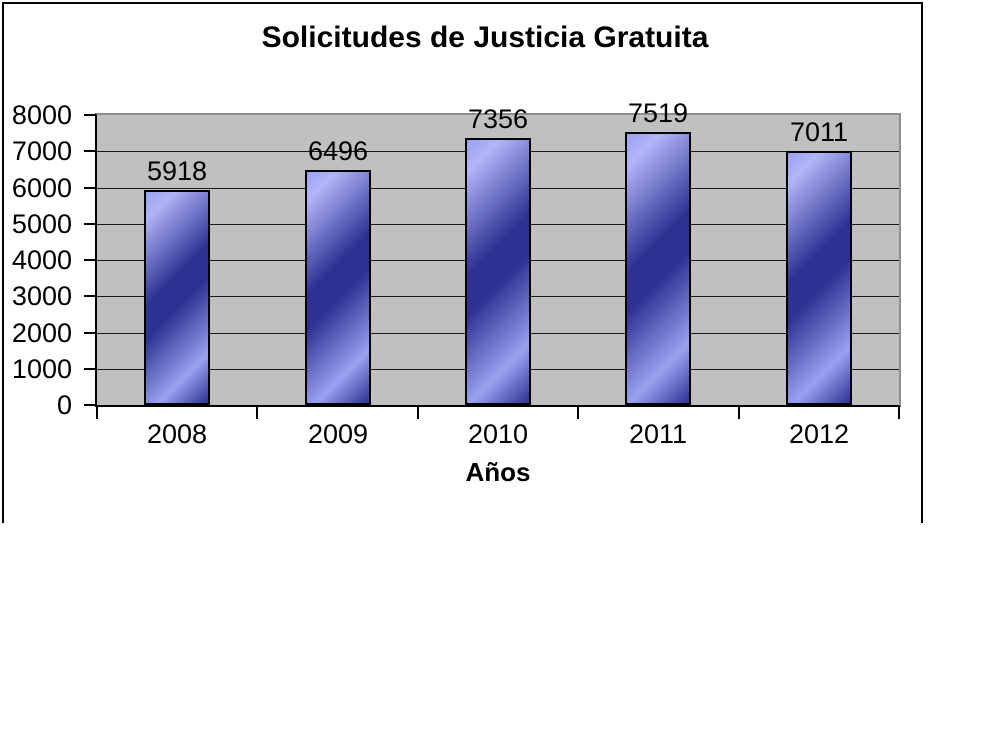 This screenshot has width=1000, height=750. Describe the element at coordinates (819, 434) in the screenshot. I see `x-axis-tick-label: 2012` at that location.